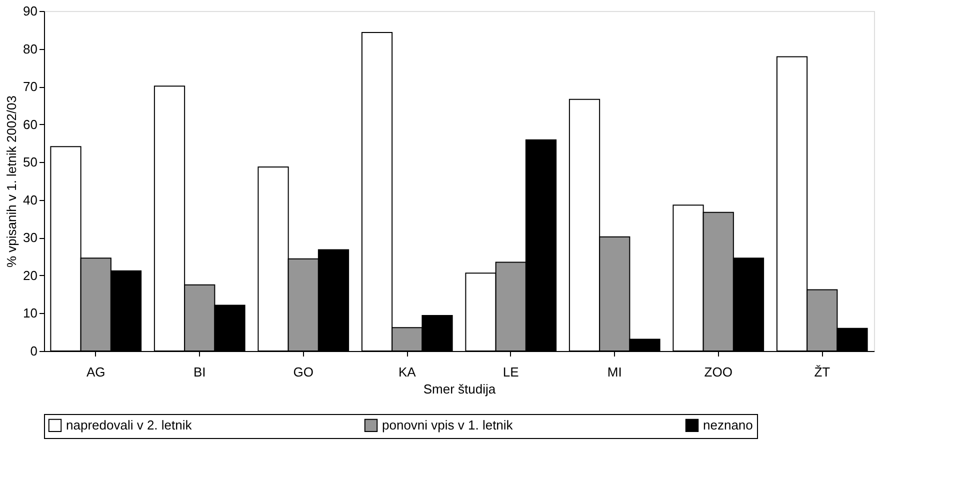  I want to click on x-tick-label: MI, so click(614, 372).